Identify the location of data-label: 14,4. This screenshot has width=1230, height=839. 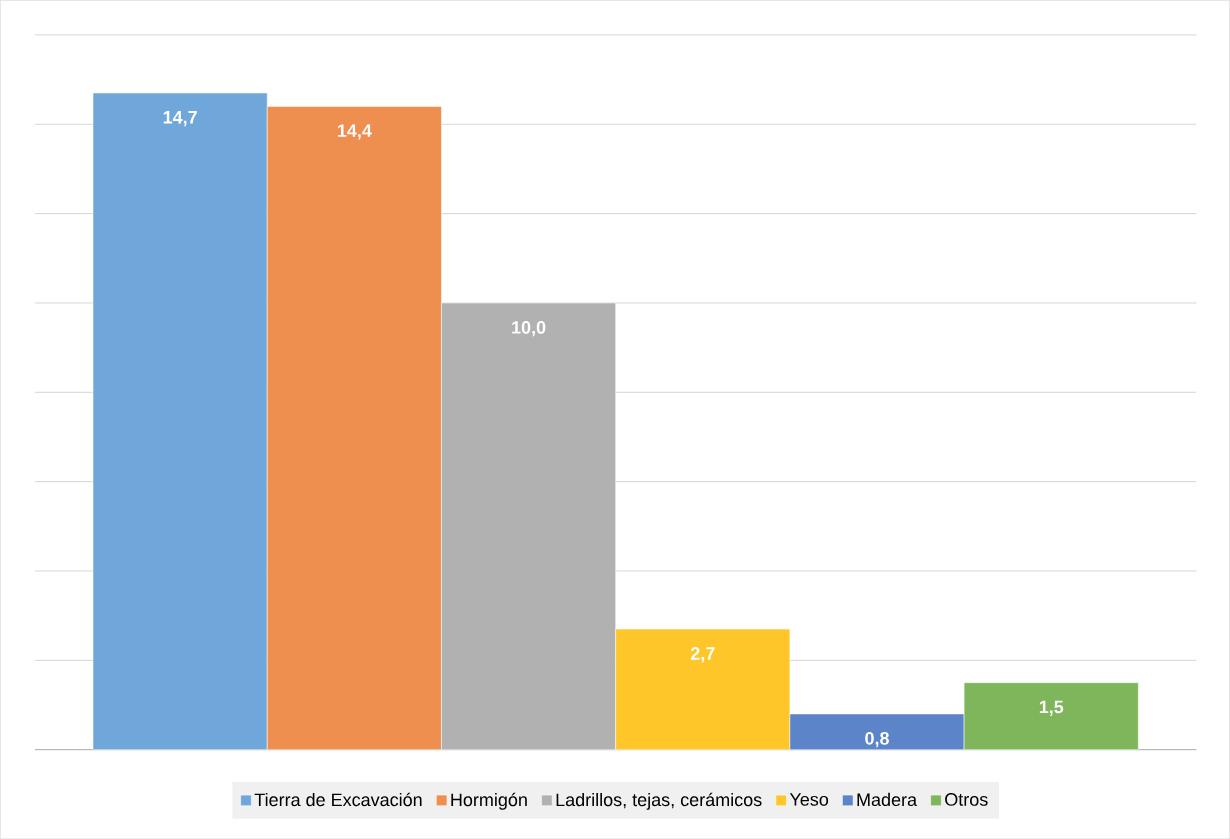
(354, 132).